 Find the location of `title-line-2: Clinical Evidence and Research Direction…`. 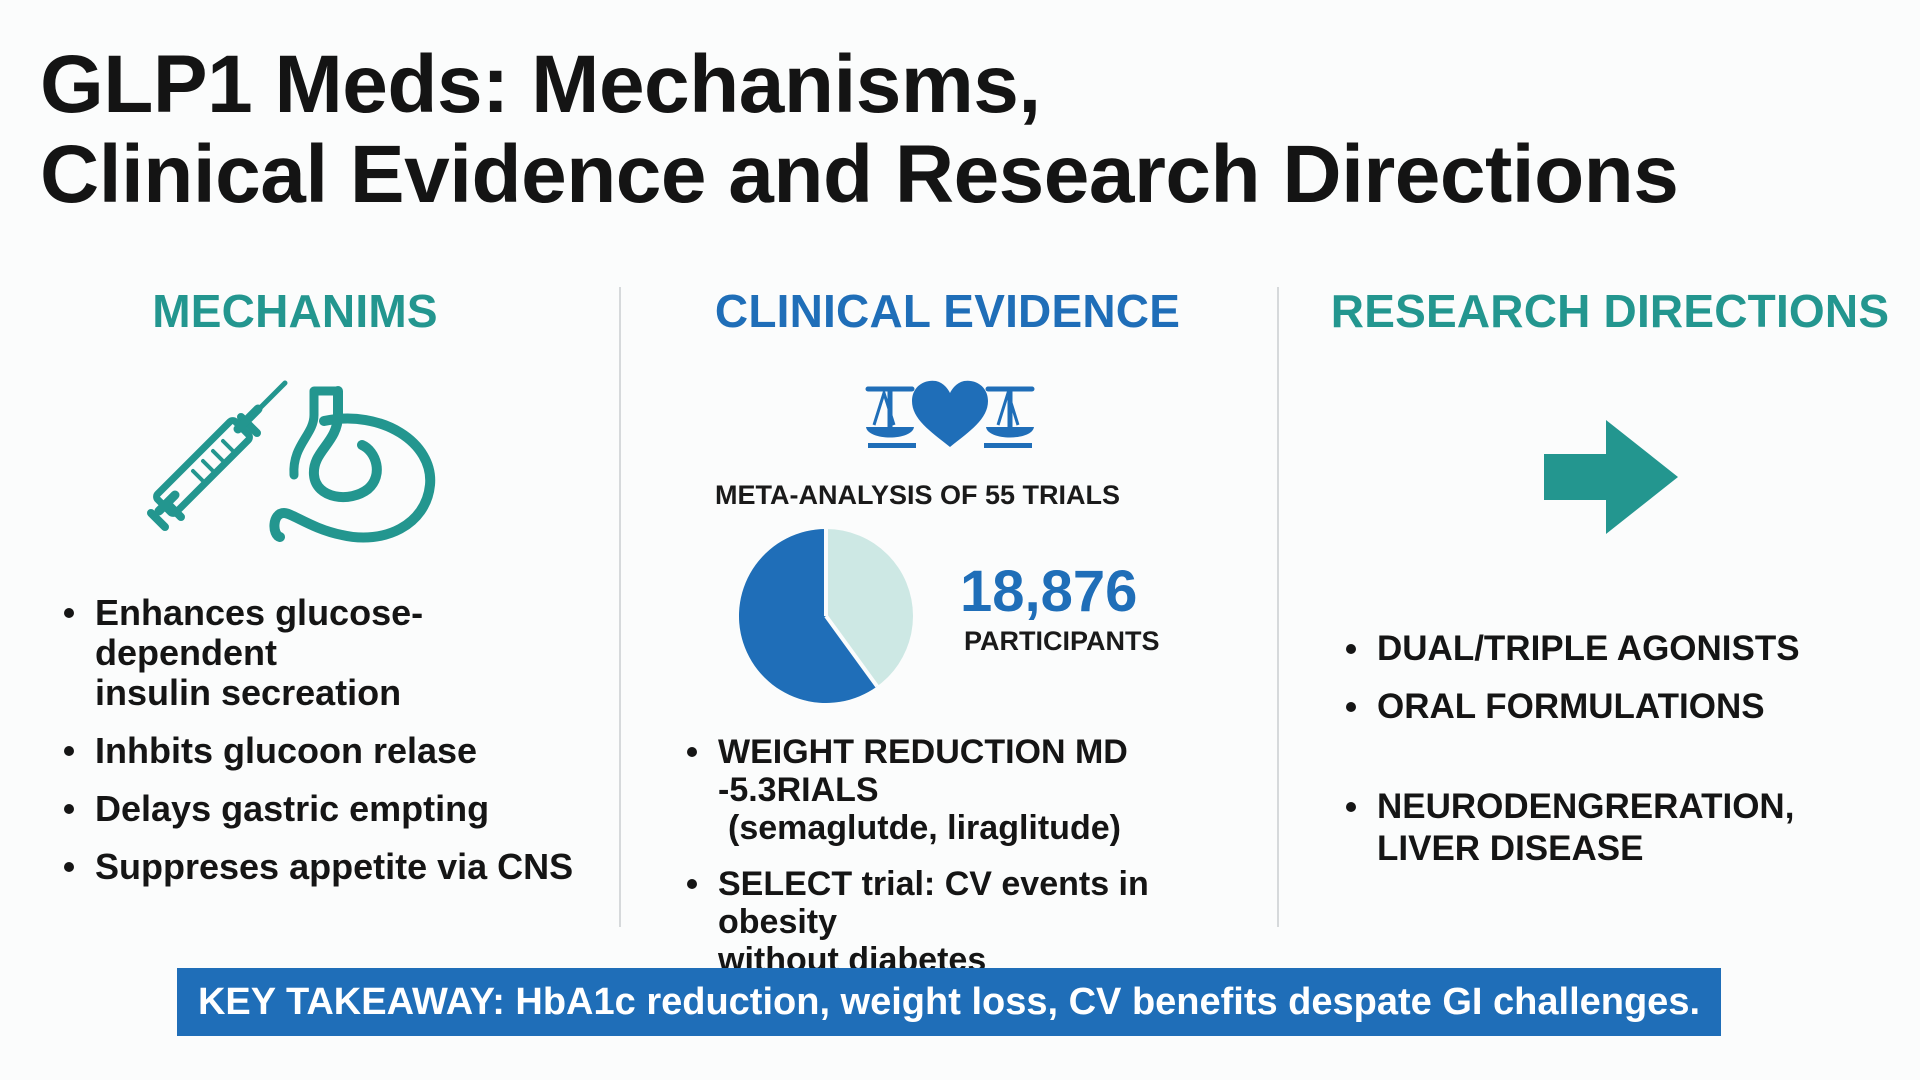

title-line-2: Clinical Evidence and Research Direction… is located at coordinates (859, 174).